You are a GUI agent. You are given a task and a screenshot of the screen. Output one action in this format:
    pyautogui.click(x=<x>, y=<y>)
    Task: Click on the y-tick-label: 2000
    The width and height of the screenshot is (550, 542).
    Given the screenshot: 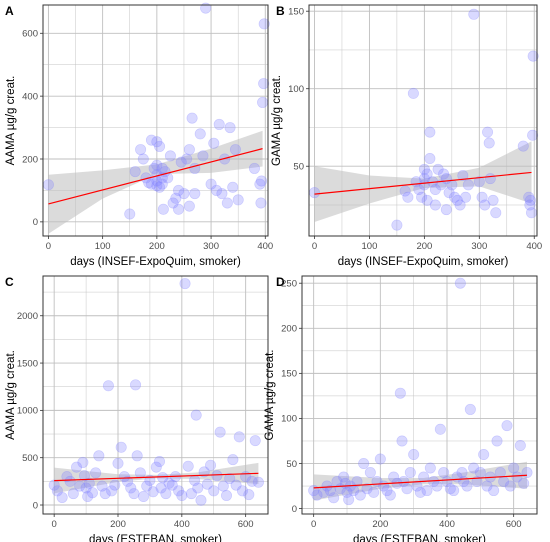 What is the action you would take?
    pyautogui.click(x=27, y=316)
    